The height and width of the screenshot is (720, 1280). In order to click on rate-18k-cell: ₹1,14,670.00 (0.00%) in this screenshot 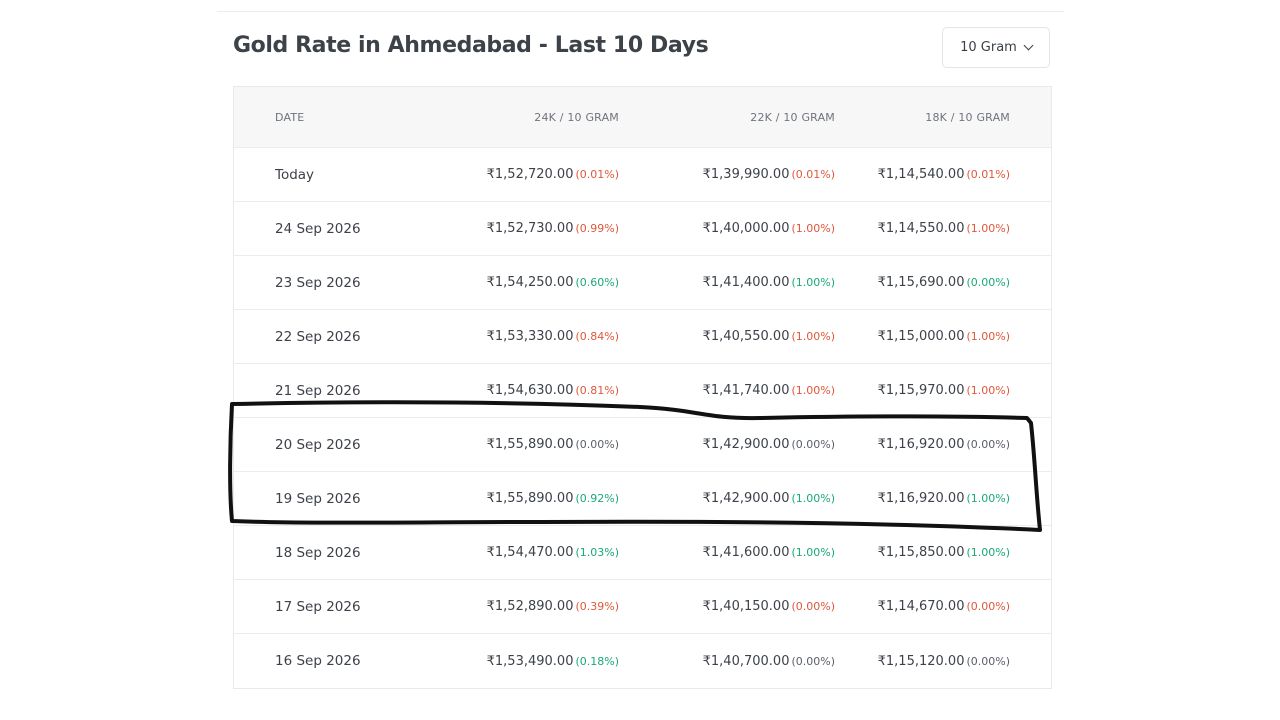, I will do `click(944, 606)`.